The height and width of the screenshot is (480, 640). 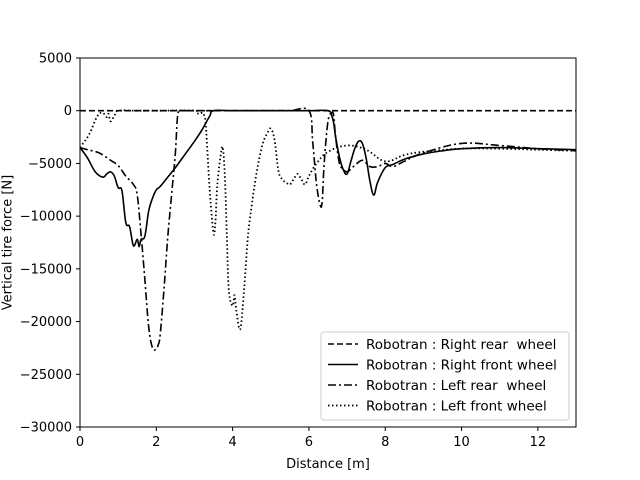 What do you see at coordinates (68, 111) in the screenshot?
I see `y-tick-label: 0` at bounding box center [68, 111].